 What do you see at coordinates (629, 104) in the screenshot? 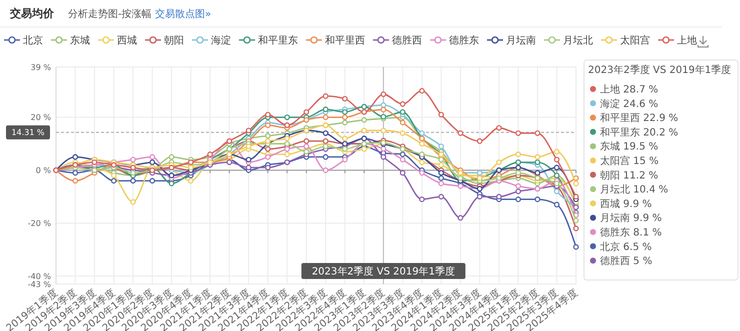
I see `text: 海淀 24.6 %` at bounding box center [629, 104].